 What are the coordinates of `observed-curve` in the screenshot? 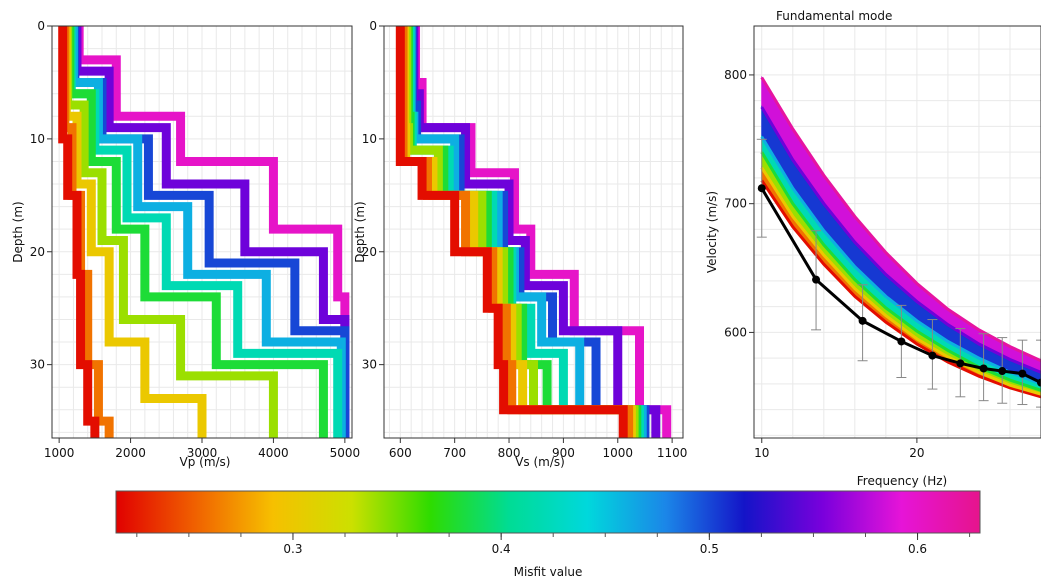 It's located at (900, 285).